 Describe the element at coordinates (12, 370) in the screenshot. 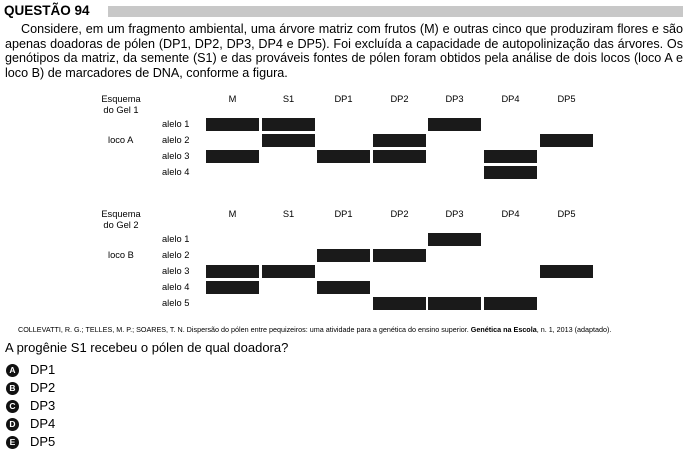

I see `option-a-badge: A` at that location.